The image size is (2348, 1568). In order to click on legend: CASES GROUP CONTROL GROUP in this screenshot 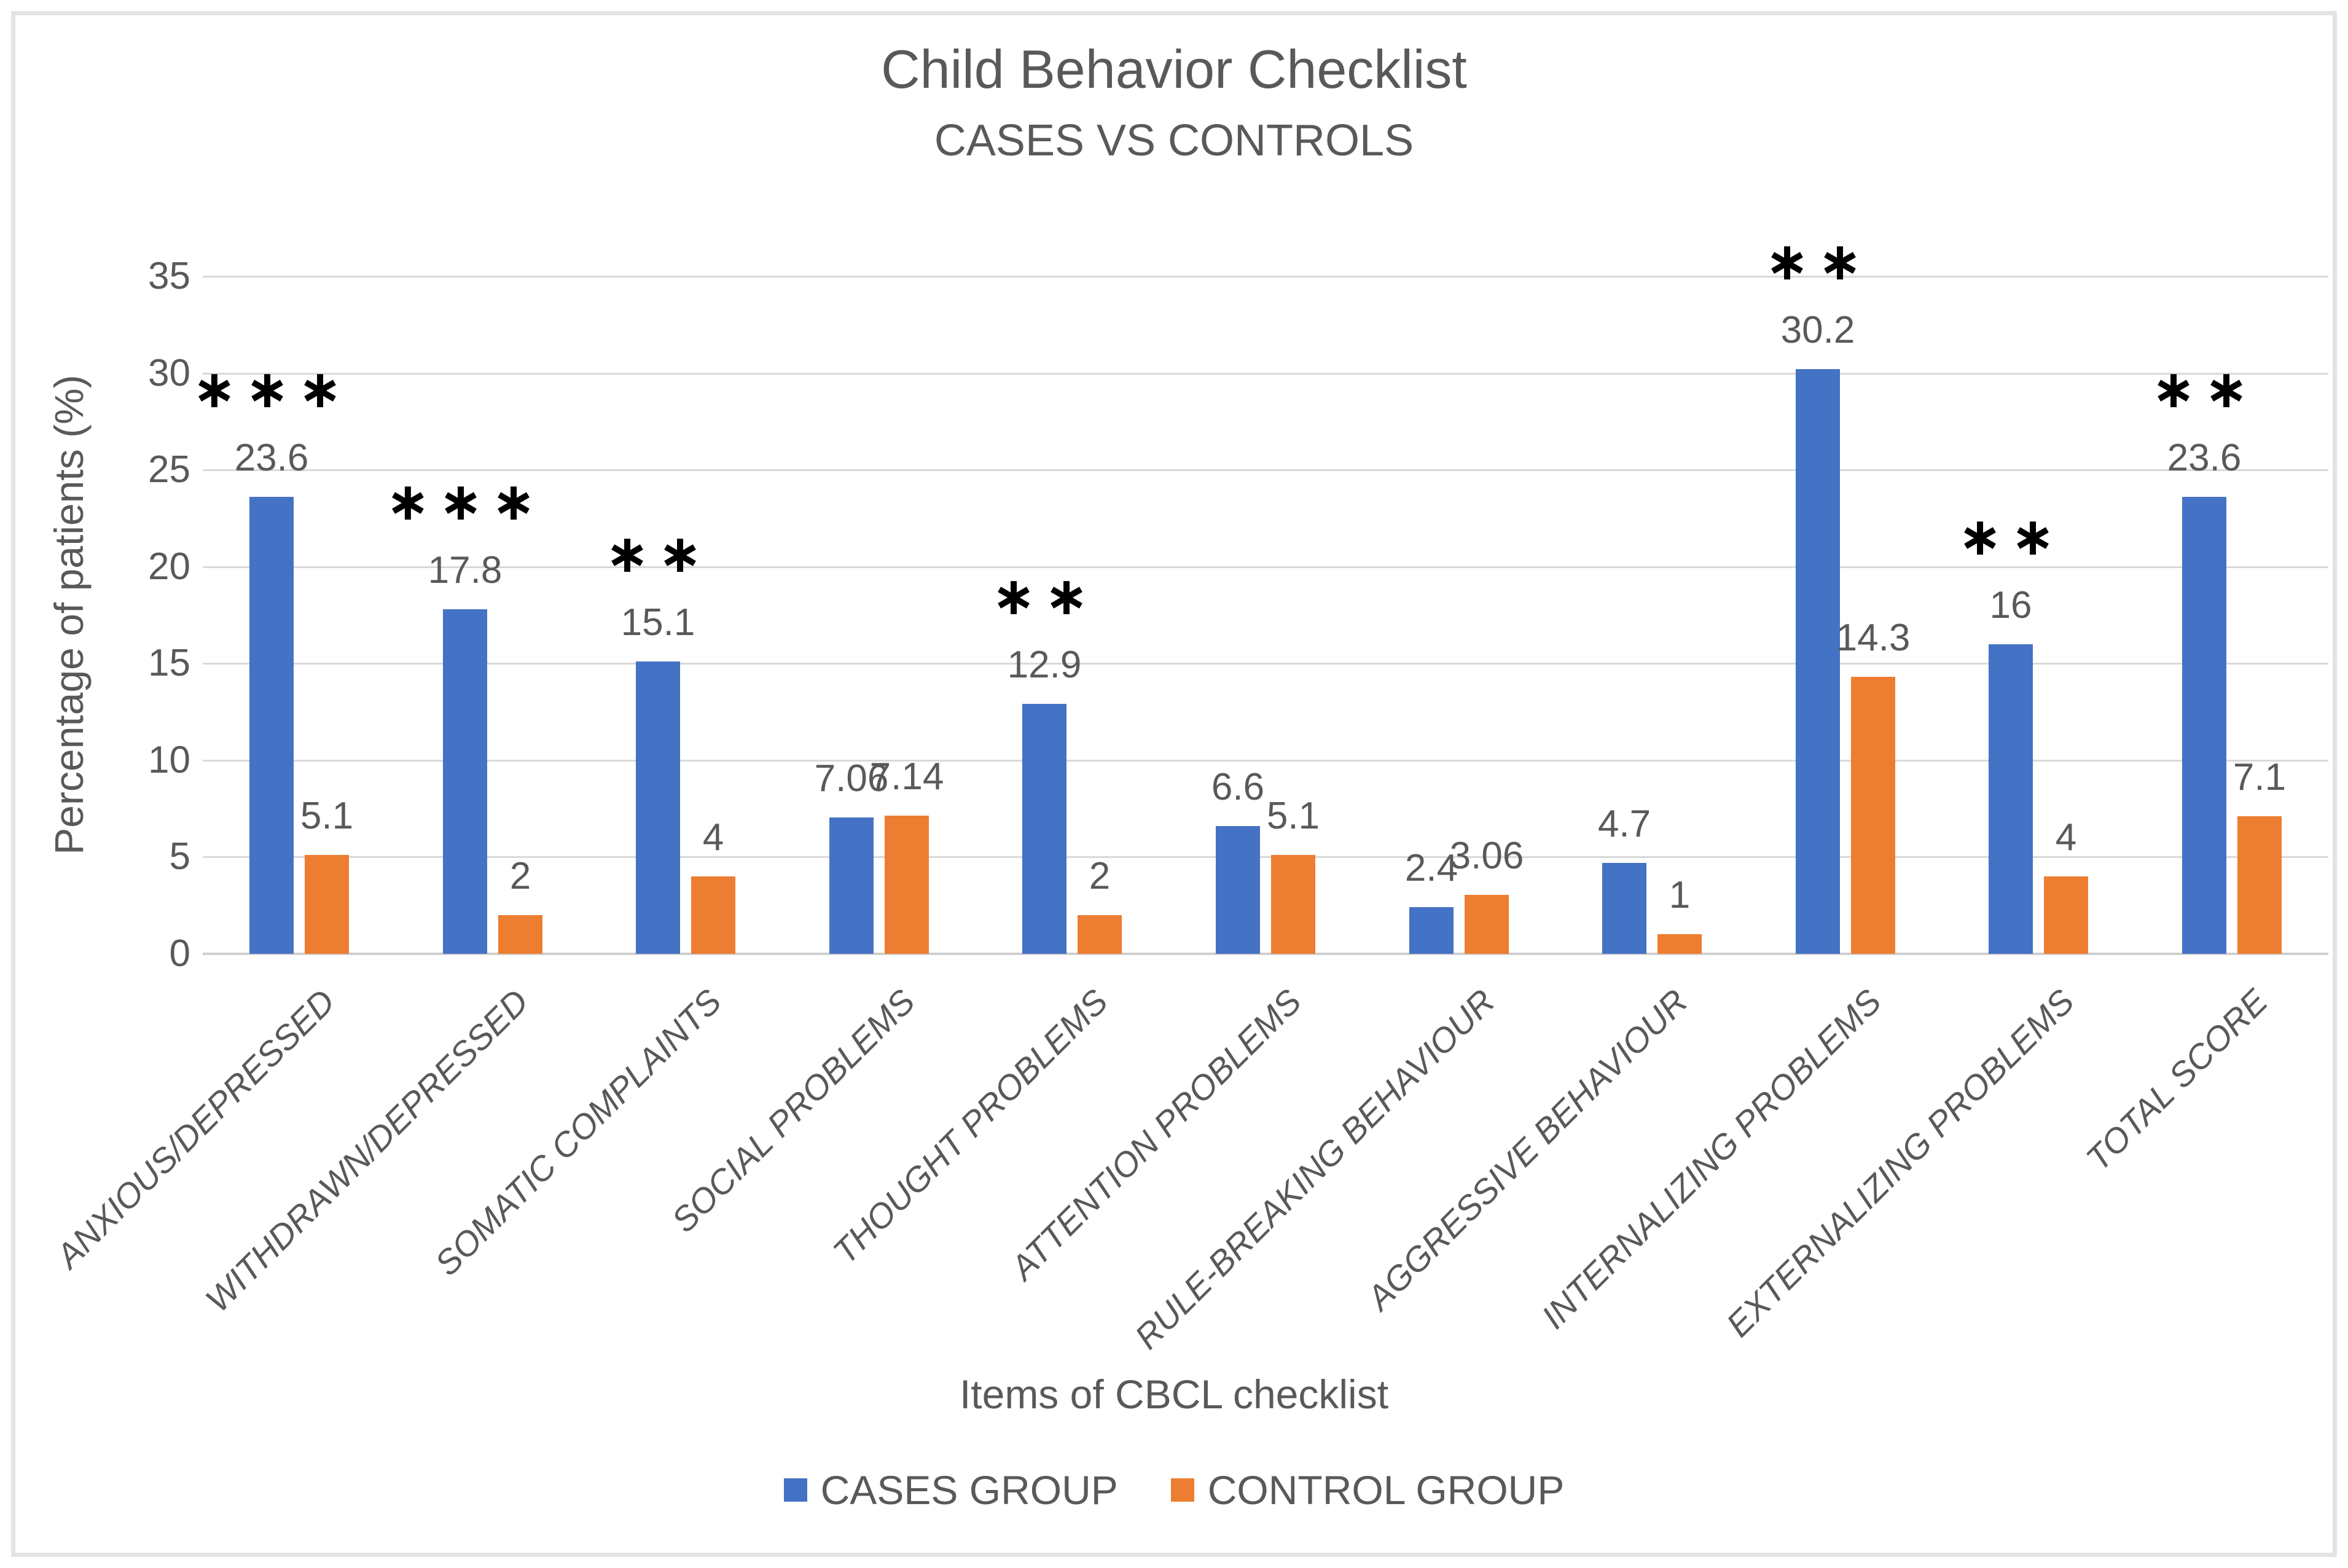, I will do `click(1174, 1490)`.